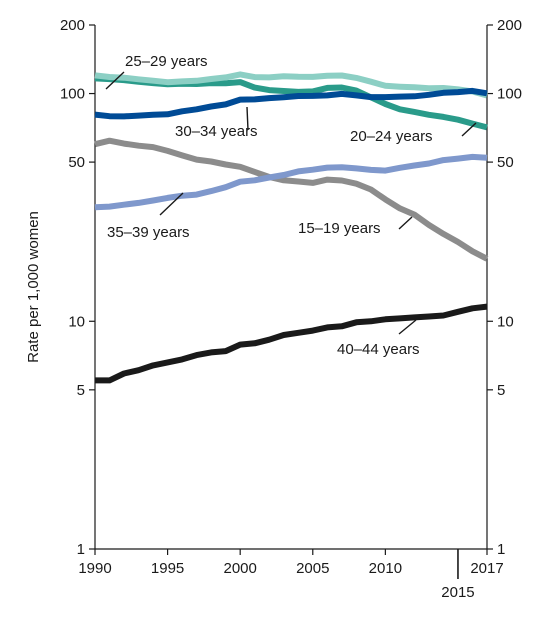  What do you see at coordinates (76, 321) in the screenshot?
I see `y-tick-label-left: 10` at bounding box center [76, 321].